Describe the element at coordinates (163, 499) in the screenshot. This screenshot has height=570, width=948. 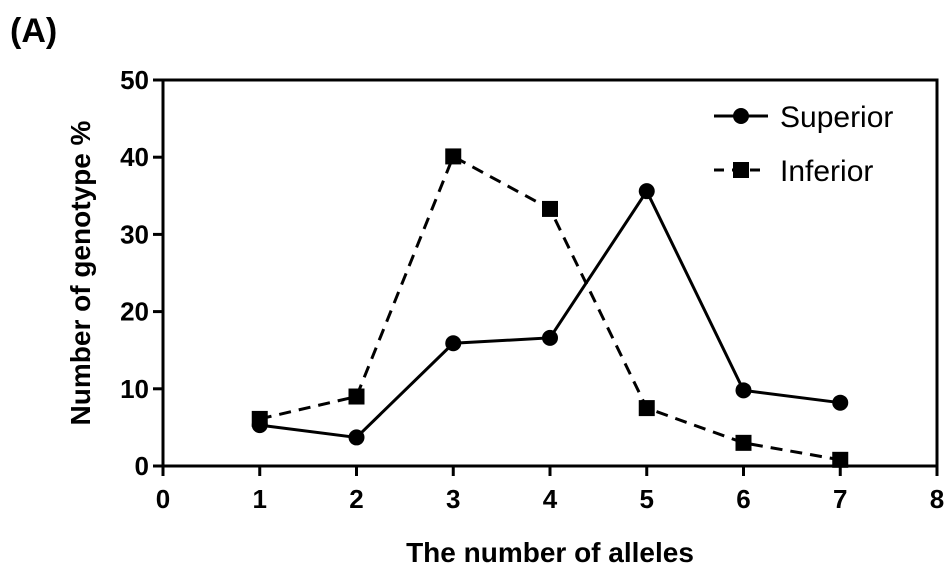
I see `x-tick-label: 0` at that location.